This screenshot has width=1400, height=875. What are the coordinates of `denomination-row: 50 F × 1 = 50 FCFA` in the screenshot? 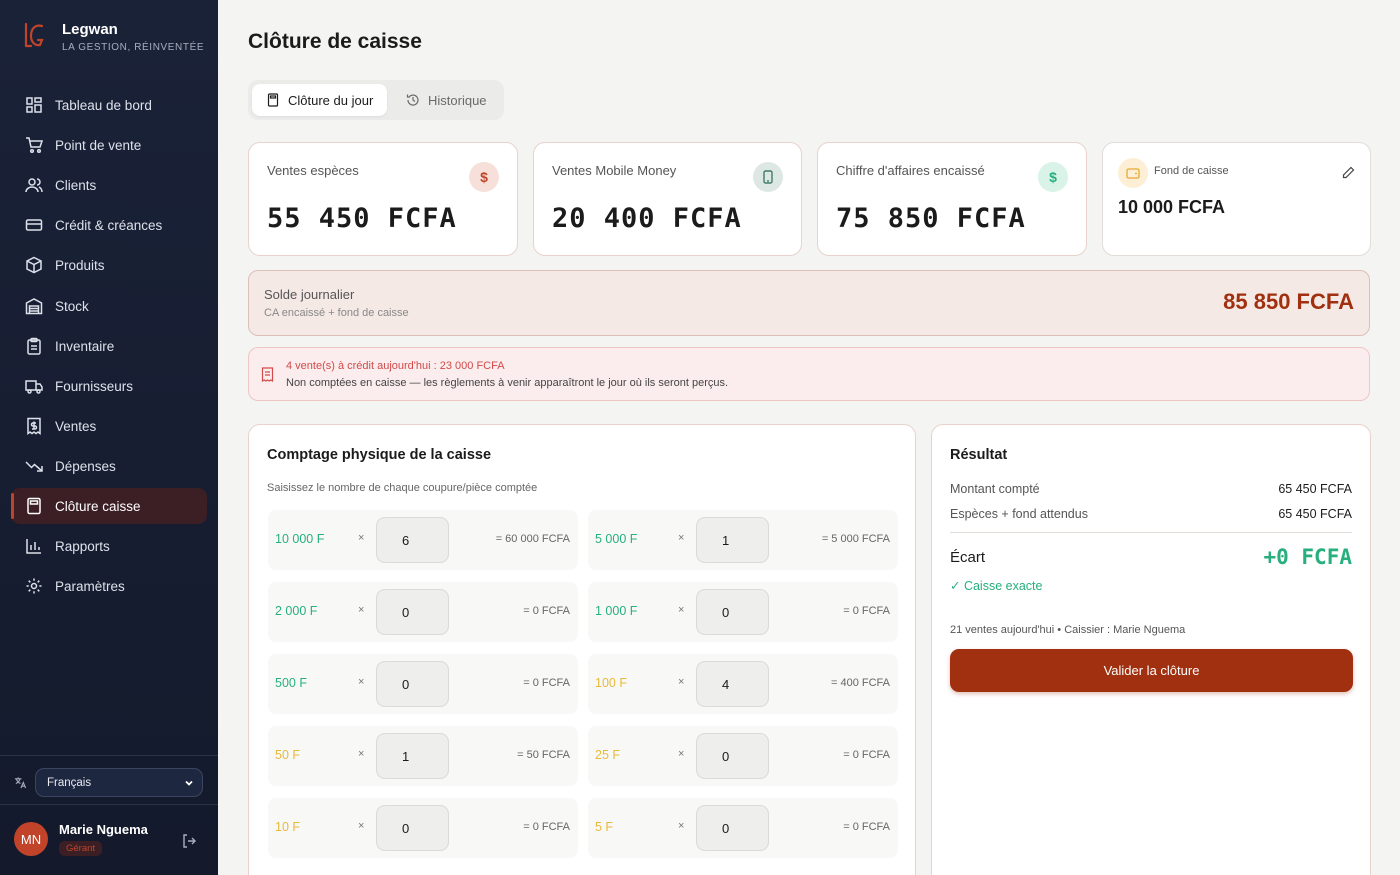 It's located at (423, 756).